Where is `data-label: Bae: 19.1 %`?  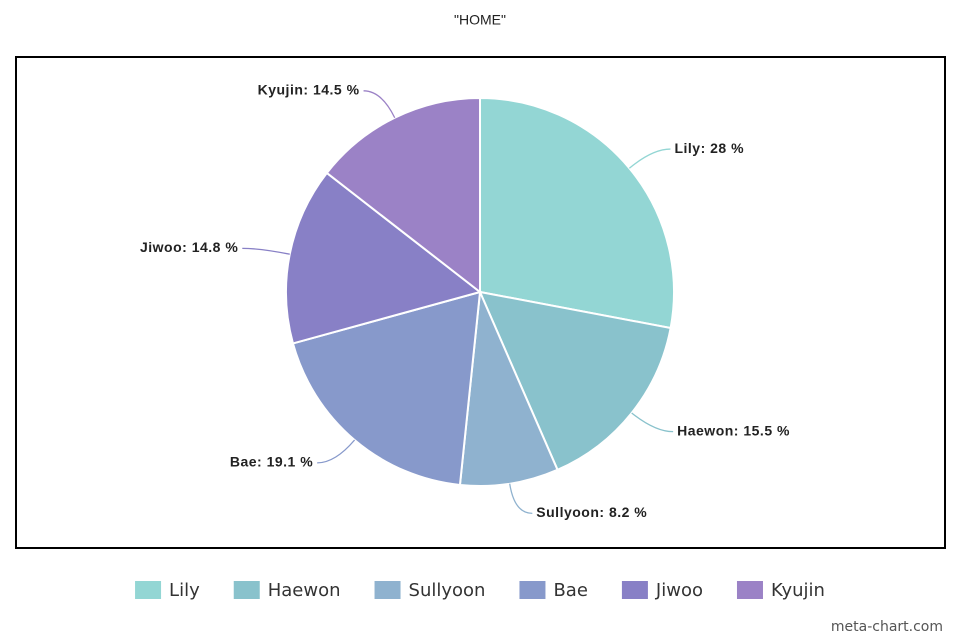 data-label: Bae: 19.1 % is located at coordinates (271, 462).